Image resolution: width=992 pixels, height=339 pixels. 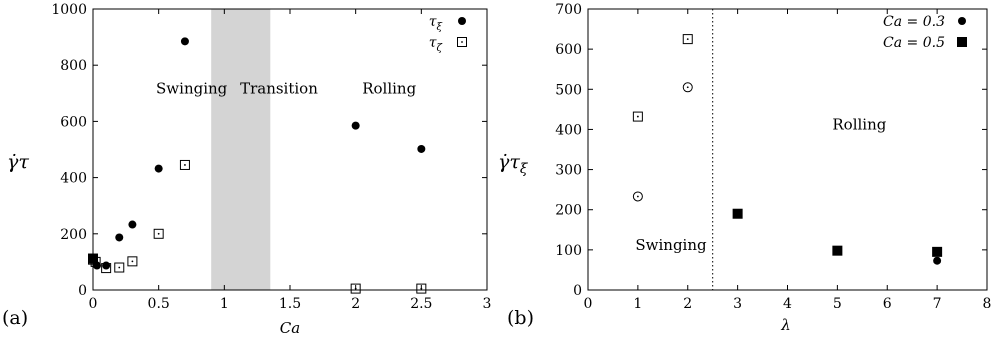 What do you see at coordinates (937, 304) in the screenshot?
I see `x-tick-label: 7` at bounding box center [937, 304].